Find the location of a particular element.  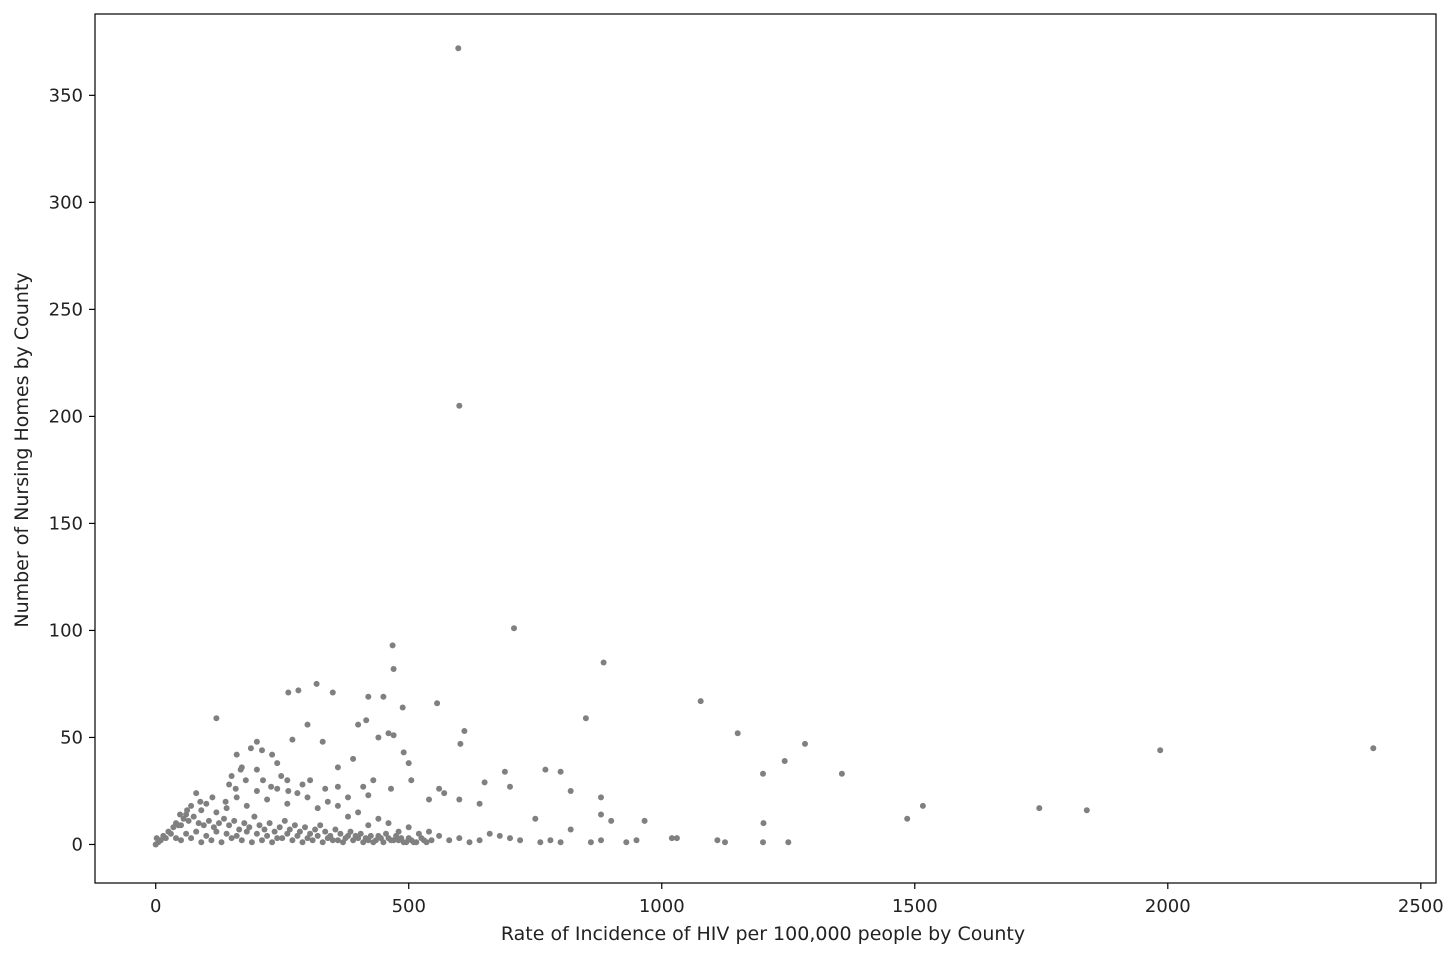

y-tick-label: 350 is located at coordinates (66, 95).